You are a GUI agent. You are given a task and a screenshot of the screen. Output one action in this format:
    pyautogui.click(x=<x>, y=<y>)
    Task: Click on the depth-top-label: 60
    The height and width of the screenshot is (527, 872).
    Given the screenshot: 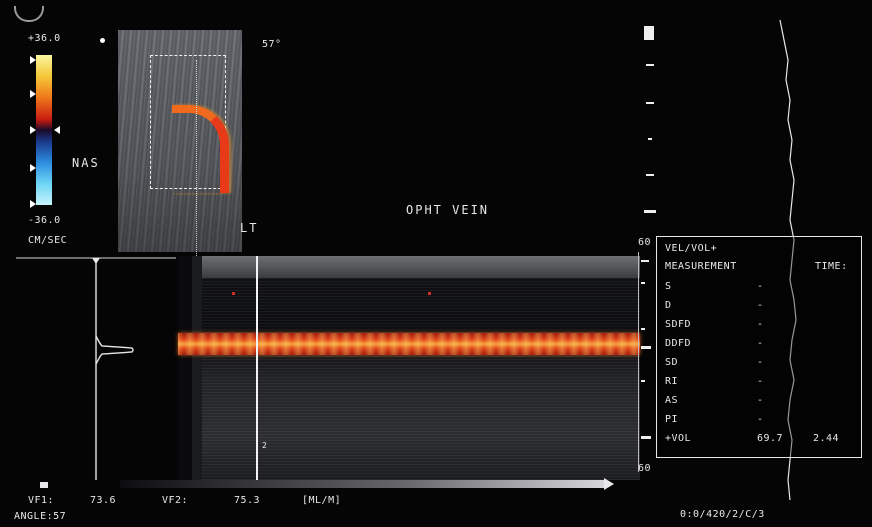 What is the action you would take?
    pyautogui.click(x=645, y=242)
    